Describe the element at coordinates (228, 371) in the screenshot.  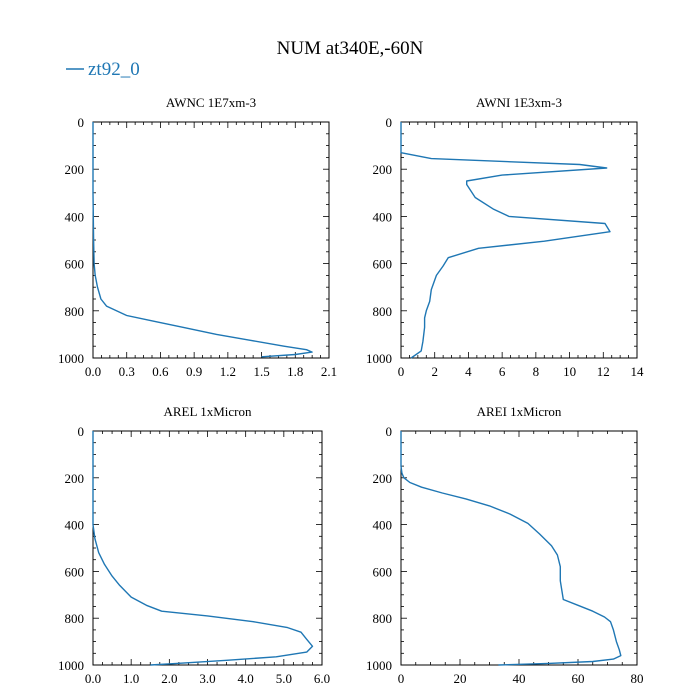
I see `x-tick-label: 1.2` at that location.